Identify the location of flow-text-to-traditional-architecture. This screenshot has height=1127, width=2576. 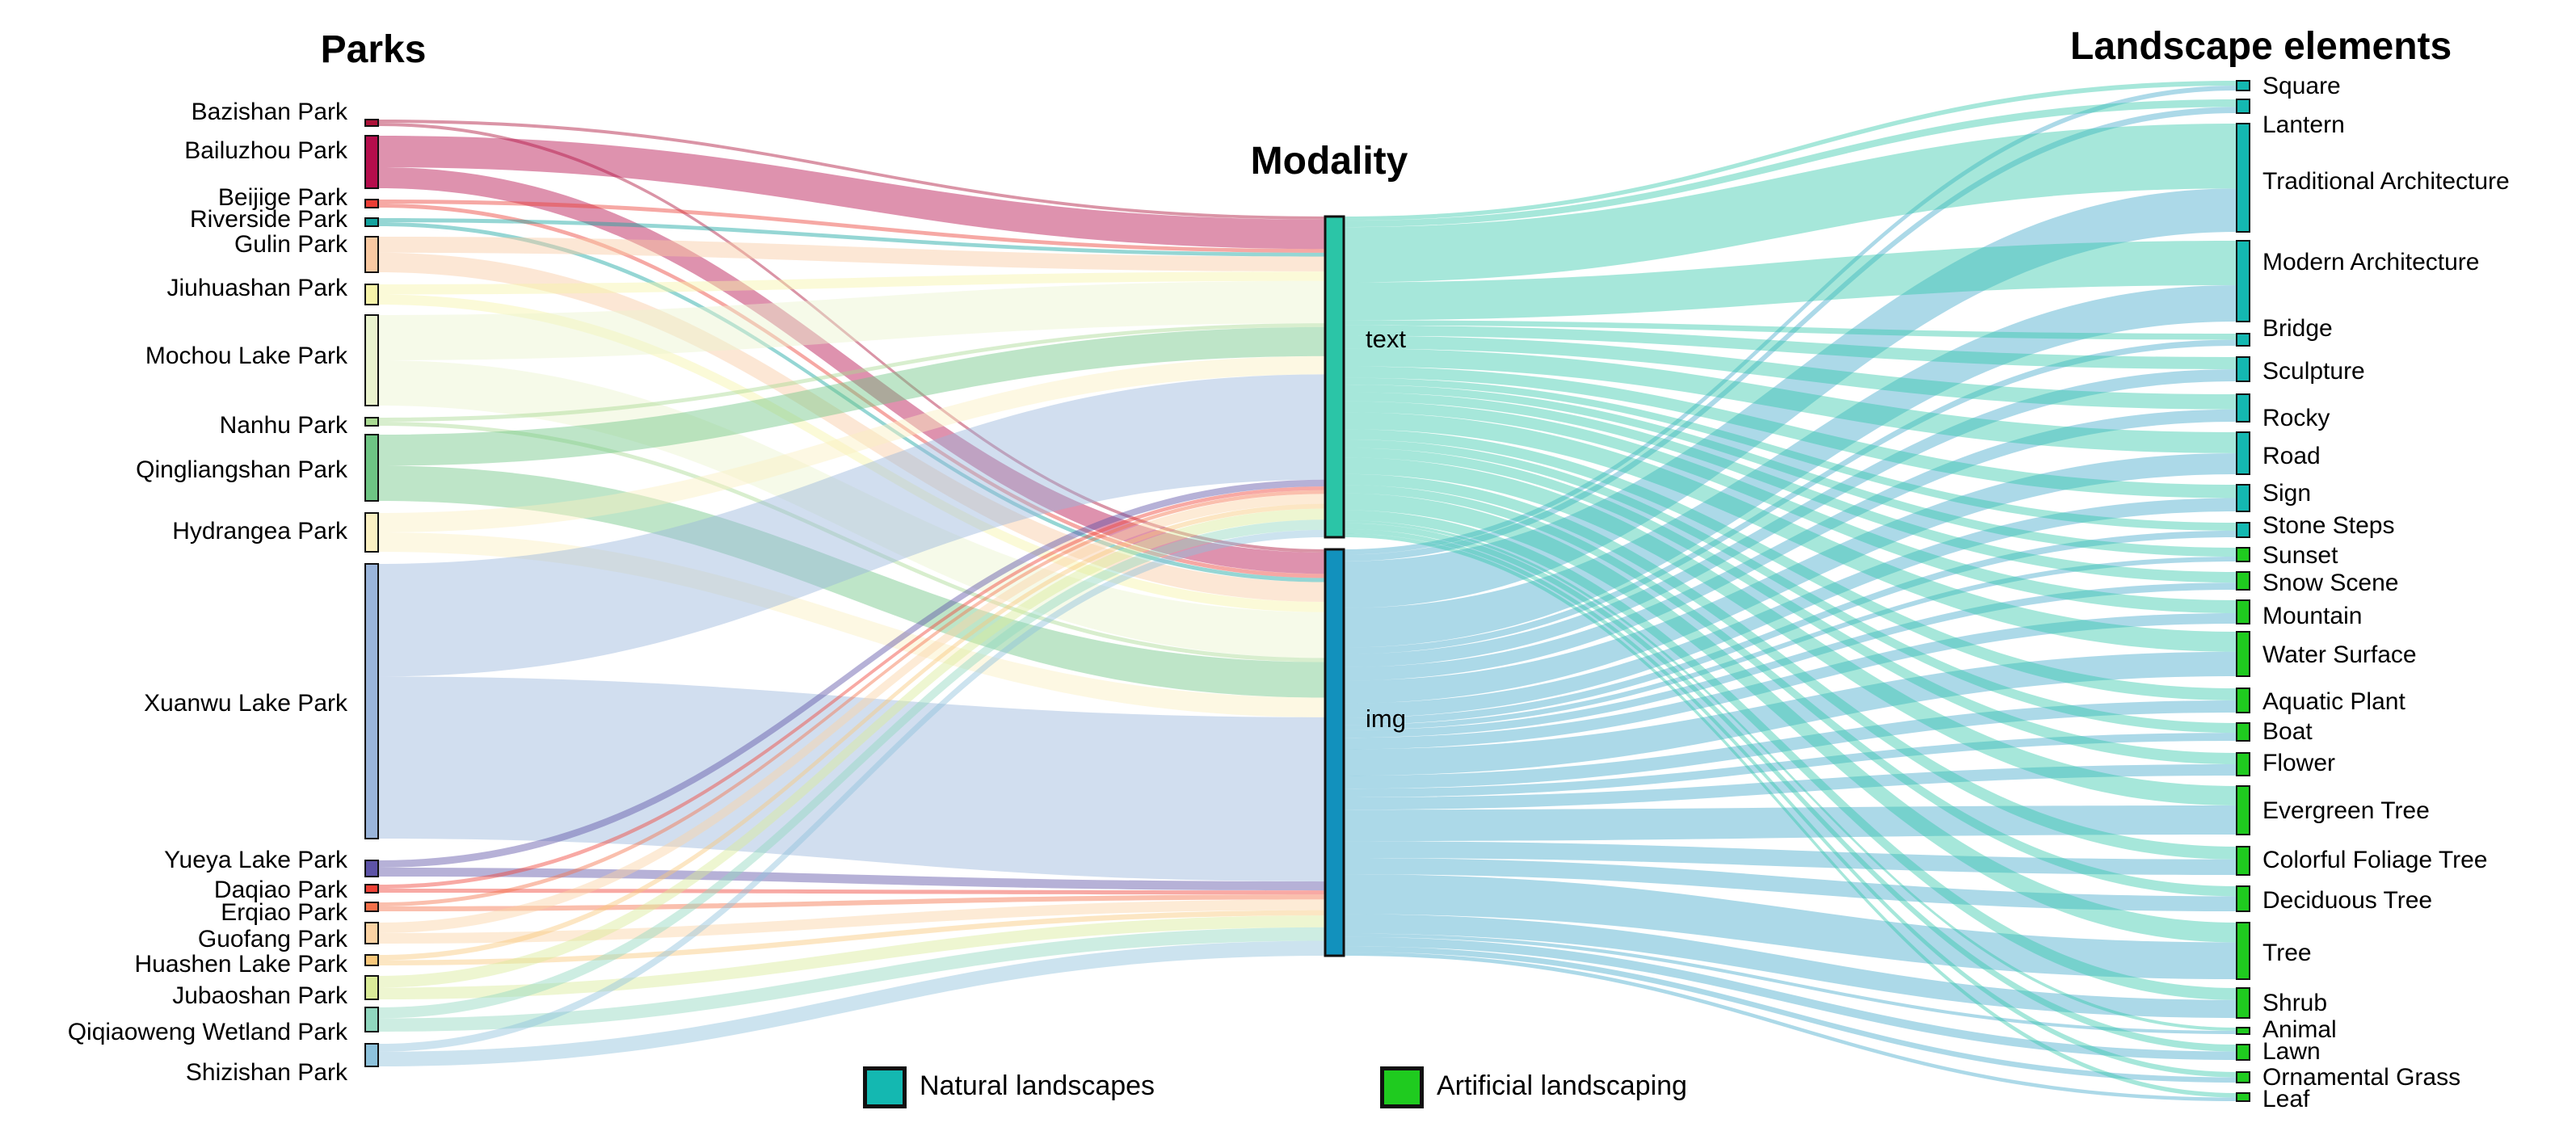
(1790, 204).